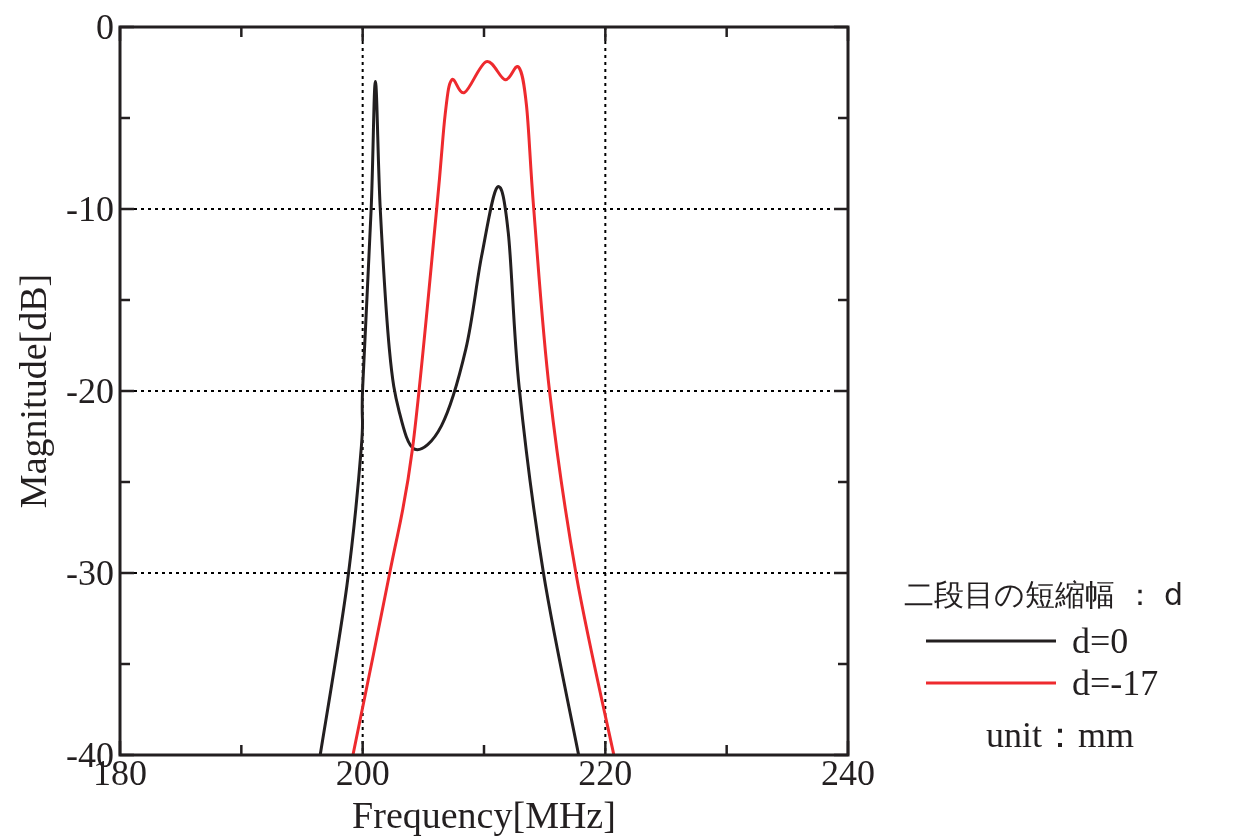 This screenshot has height=836, width=1246. I want to click on y-tick-label: 0, so click(105, 27).